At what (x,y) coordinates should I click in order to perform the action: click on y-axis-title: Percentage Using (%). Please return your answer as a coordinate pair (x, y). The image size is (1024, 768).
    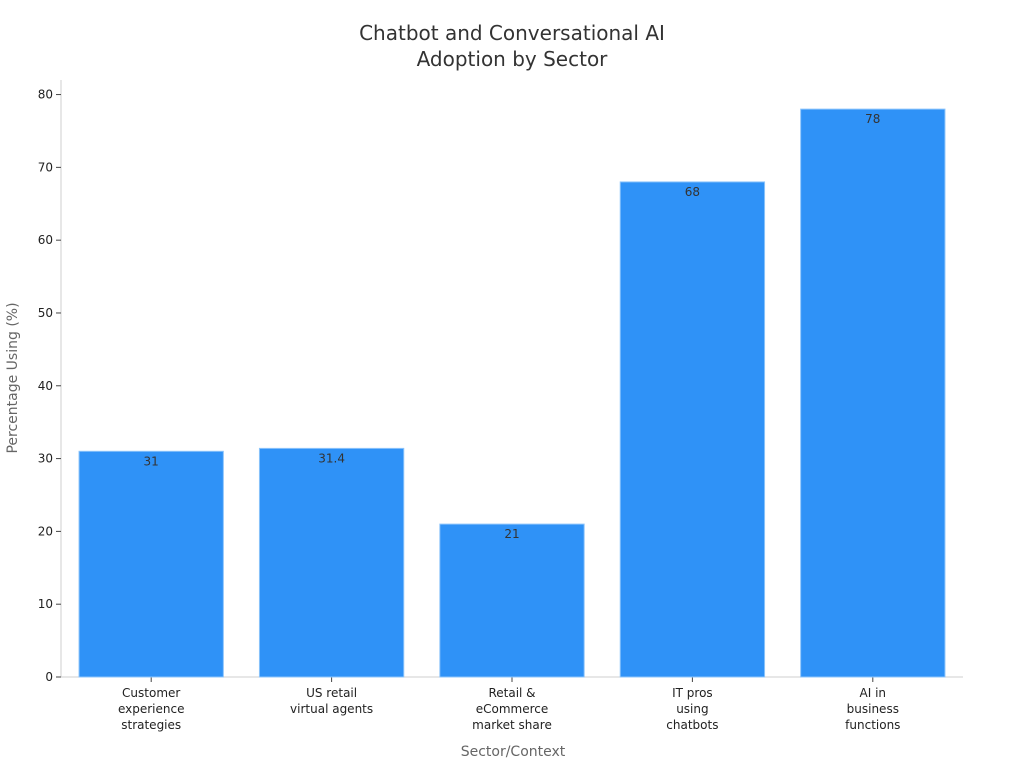
    Looking at the image, I should click on (13, 377).